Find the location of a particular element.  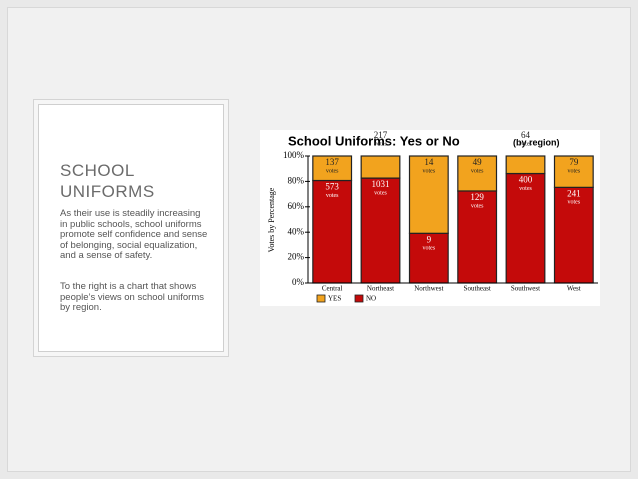

value-label: 573 is located at coordinates (332, 187).